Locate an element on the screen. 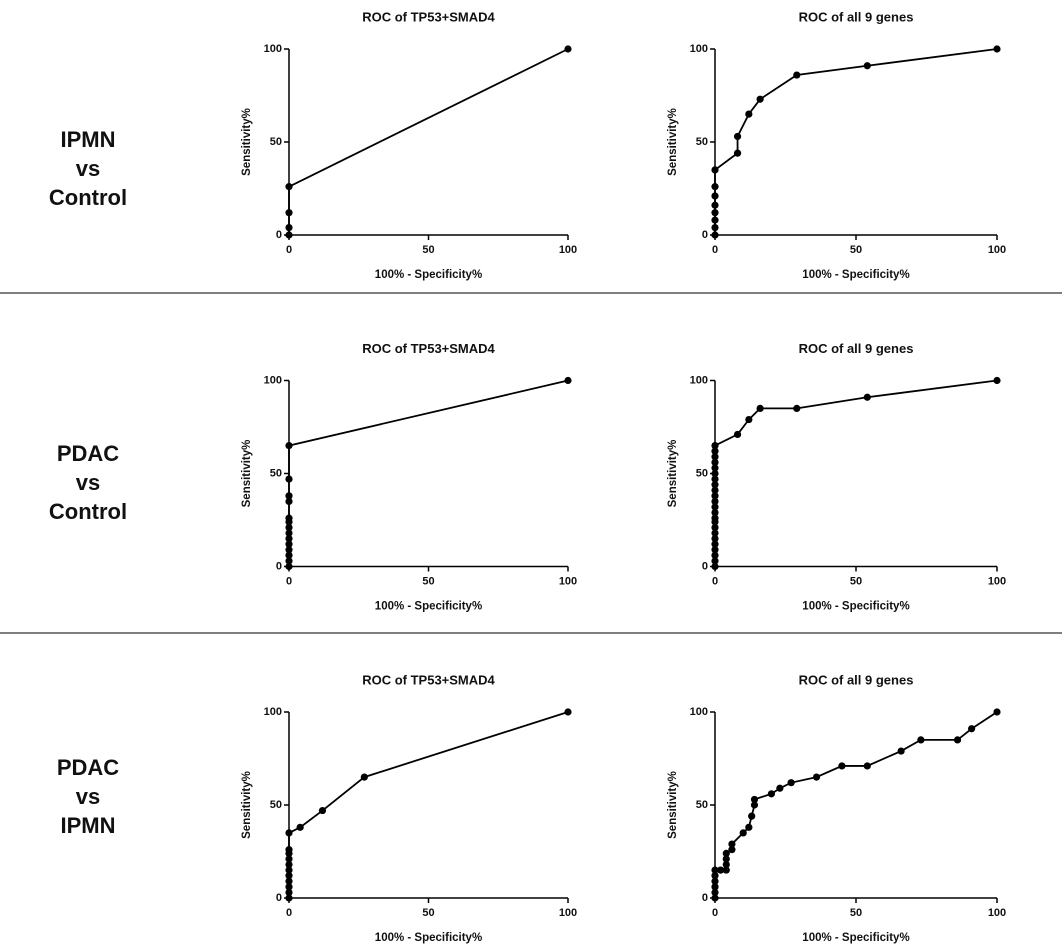 This screenshot has height=950, width=1062. row-label: Control is located at coordinates (88, 197).